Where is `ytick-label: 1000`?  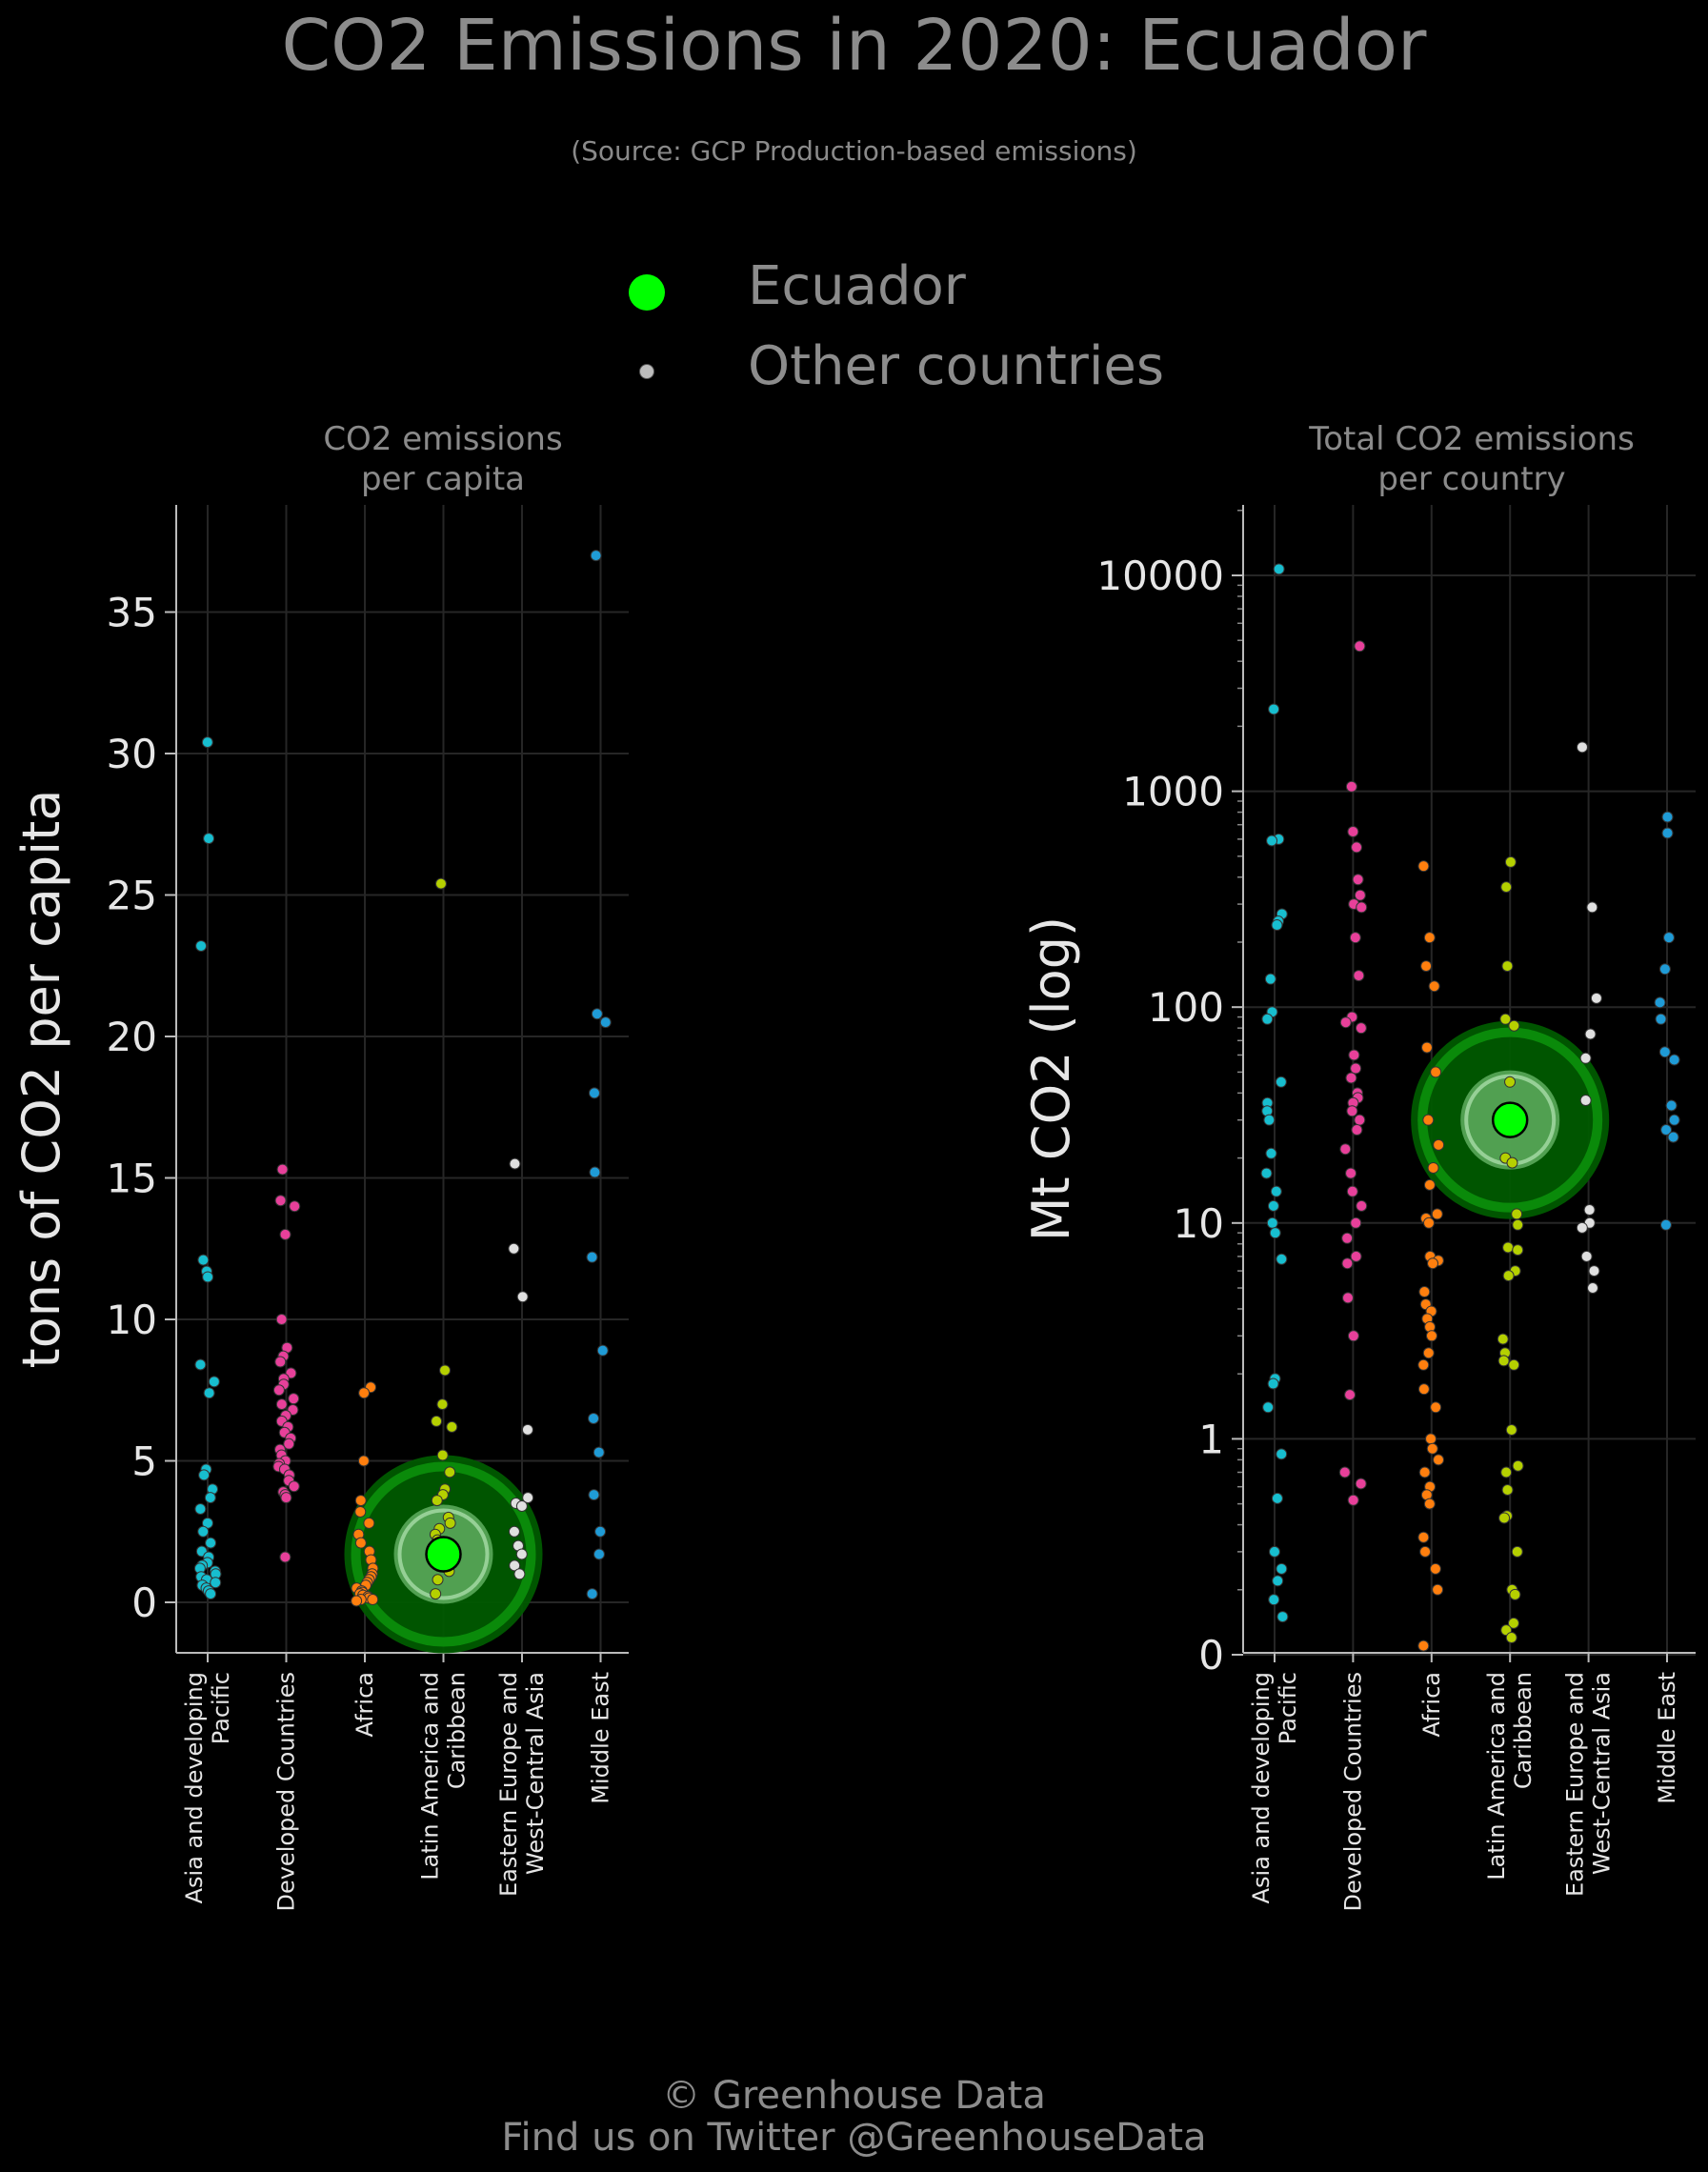
ytick-label: 1000 is located at coordinates (1173, 792).